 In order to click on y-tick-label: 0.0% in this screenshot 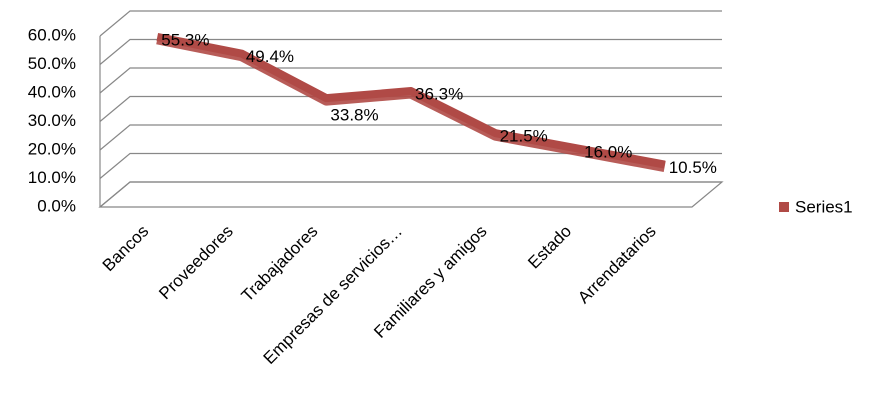, I will do `click(56, 205)`.